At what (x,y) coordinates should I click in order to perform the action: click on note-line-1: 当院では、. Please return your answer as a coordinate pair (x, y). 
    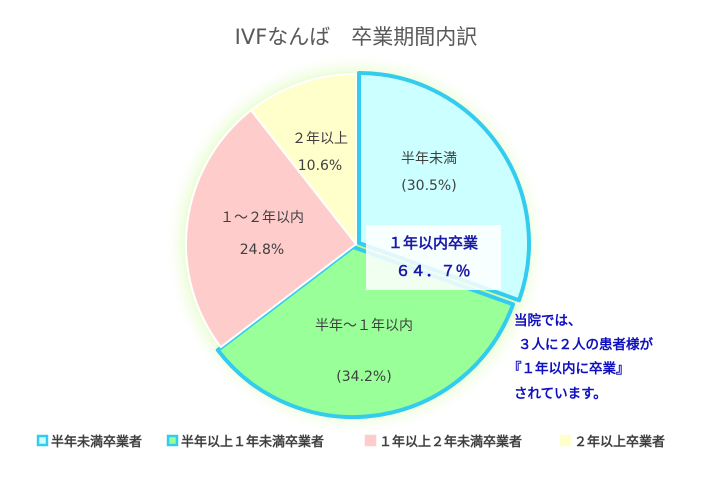
    Looking at the image, I should click on (548, 320).